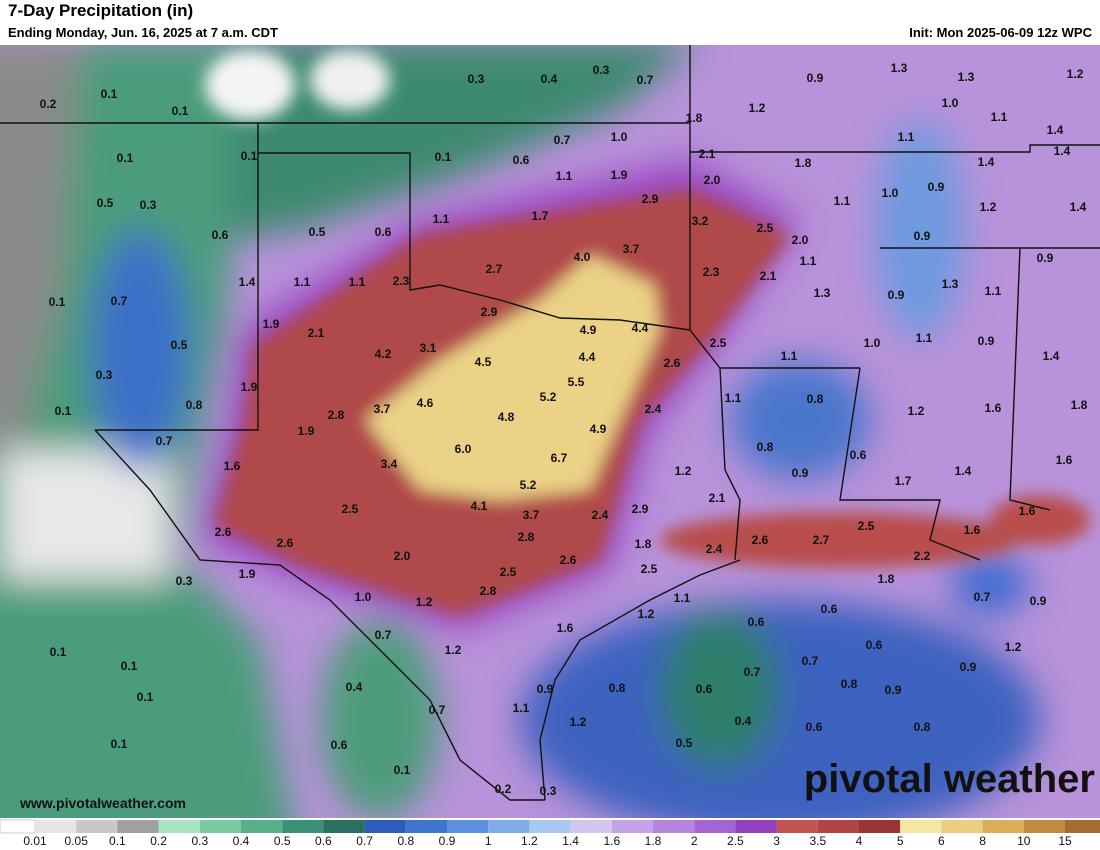 The image size is (1100, 850). What do you see at coordinates (776, 841) in the screenshot?
I see `colorbar-tick-label: 3` at bounding box center [776, 841].